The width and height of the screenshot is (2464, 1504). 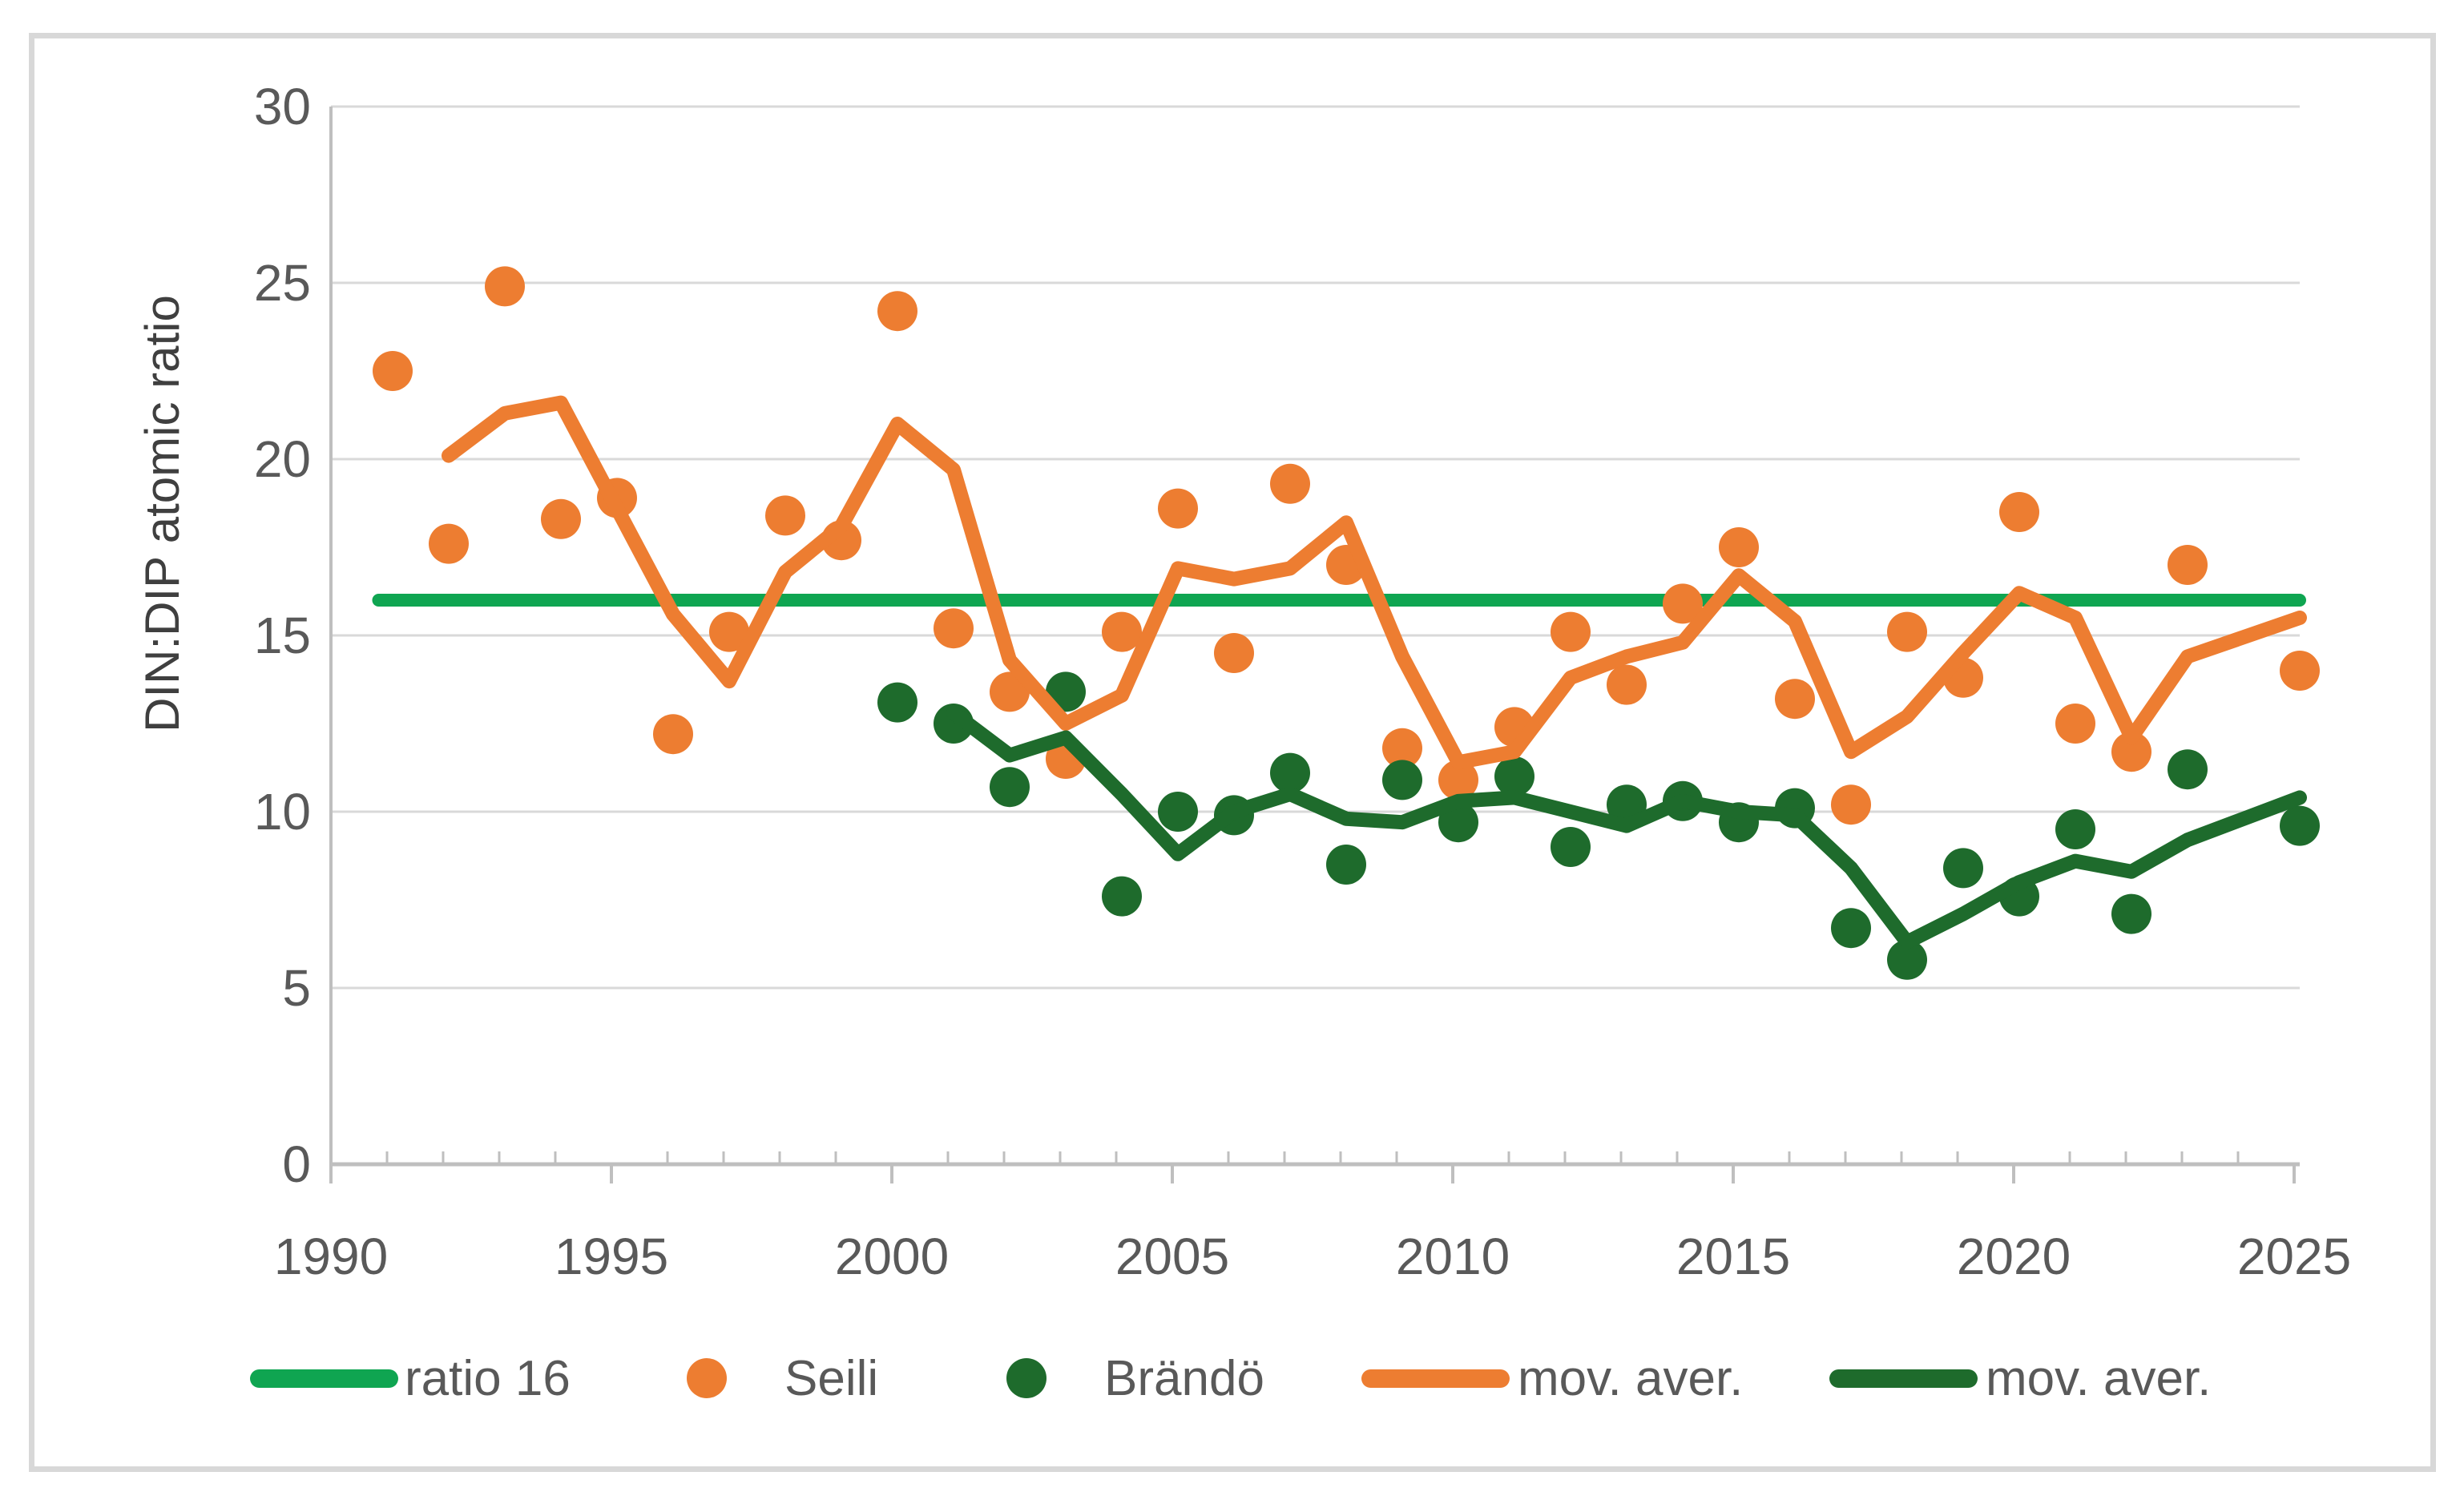 What do you see at coordinates (1626, 827) in the screenshot?
I see `brando-mov-aver-line` at bounding box center [1626, 827].